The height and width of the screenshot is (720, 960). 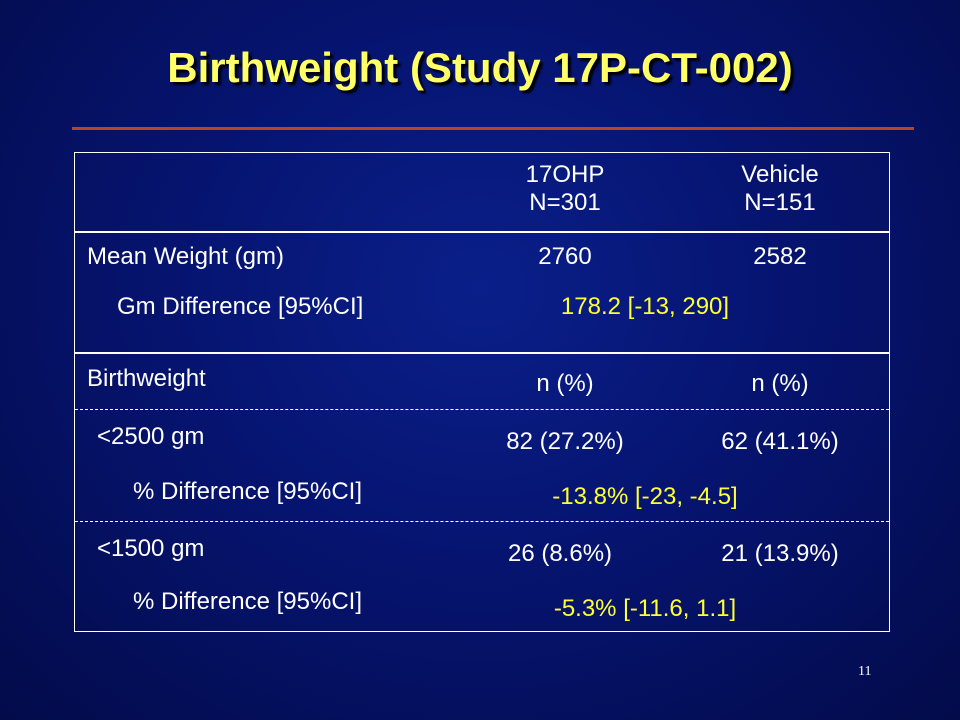 I want to click on under-1500-diff-label: % Difference [95%CI], so click(x=247, y=601).